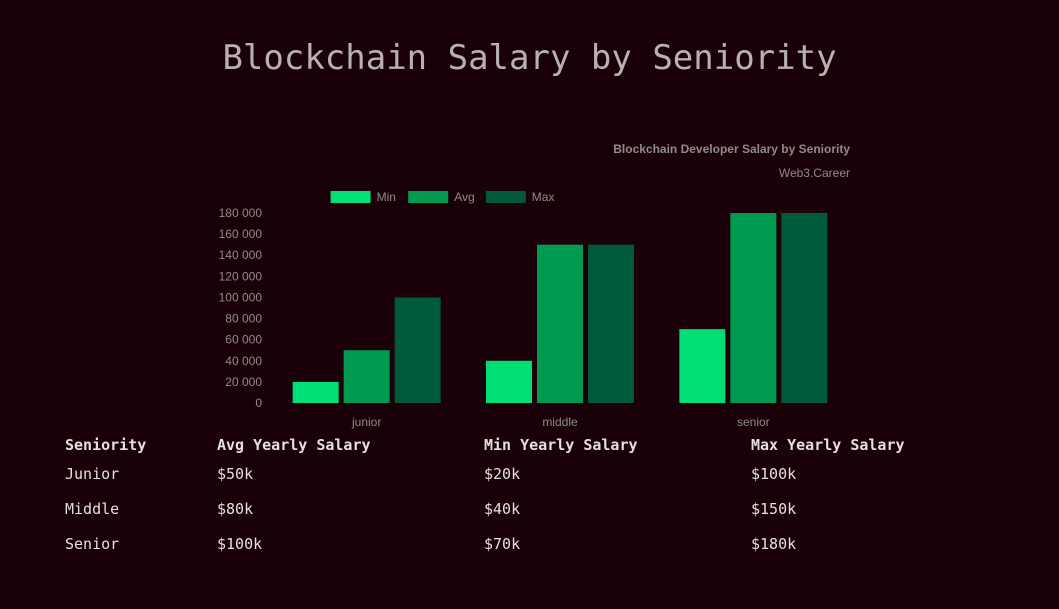  Describe the element at coordinates (92, 544) in the screenshot. I see `cell-seniority: Senior` at that location.